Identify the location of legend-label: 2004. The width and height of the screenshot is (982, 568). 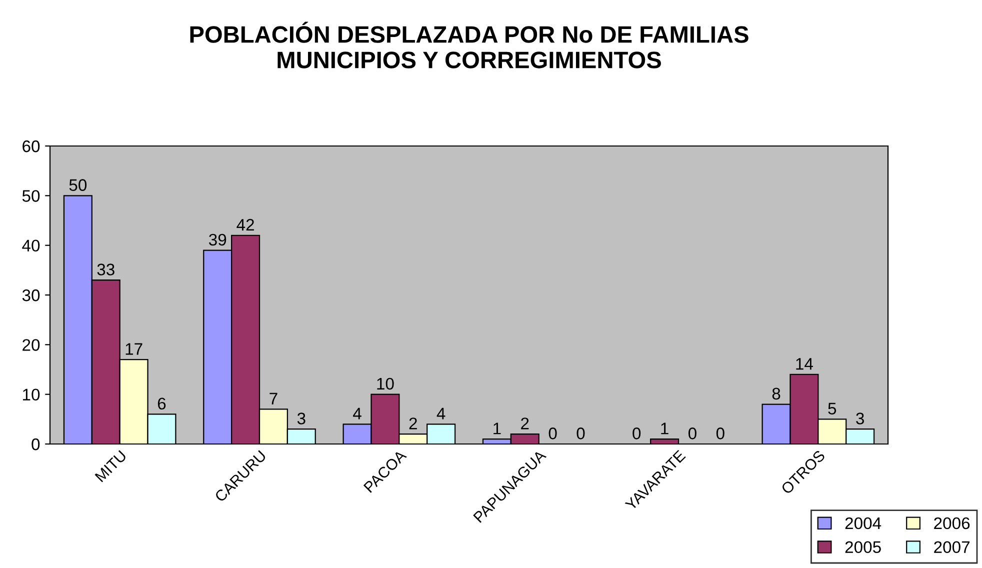
(863, 523).